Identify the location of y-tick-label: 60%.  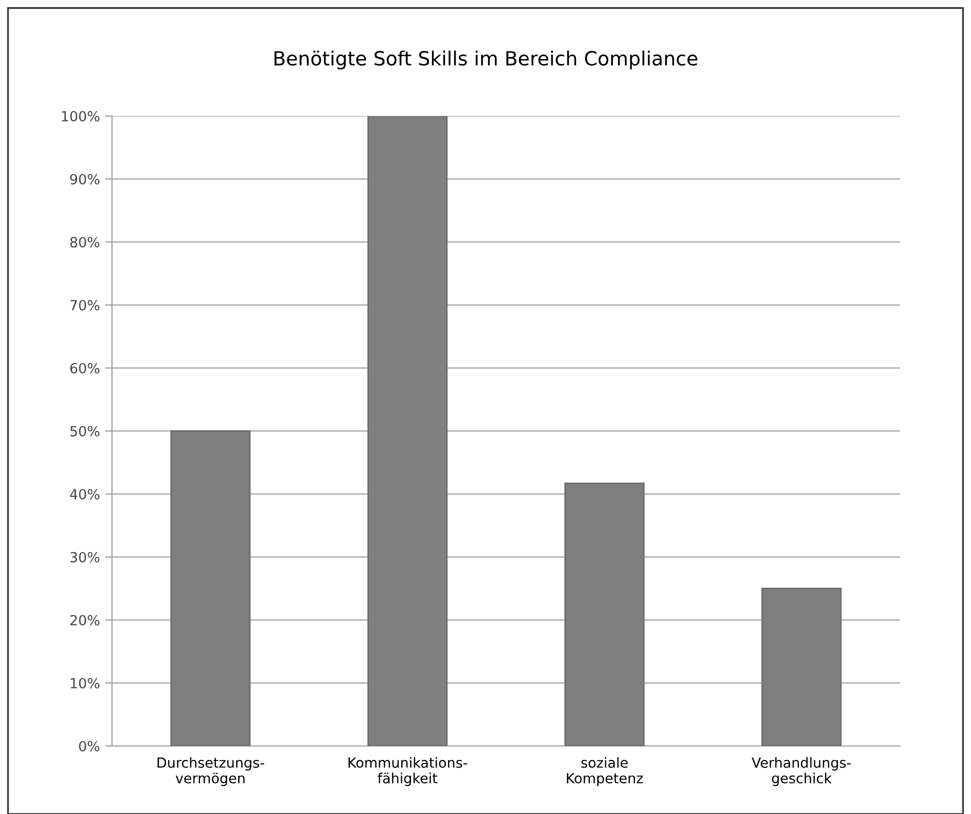
(85, 368).